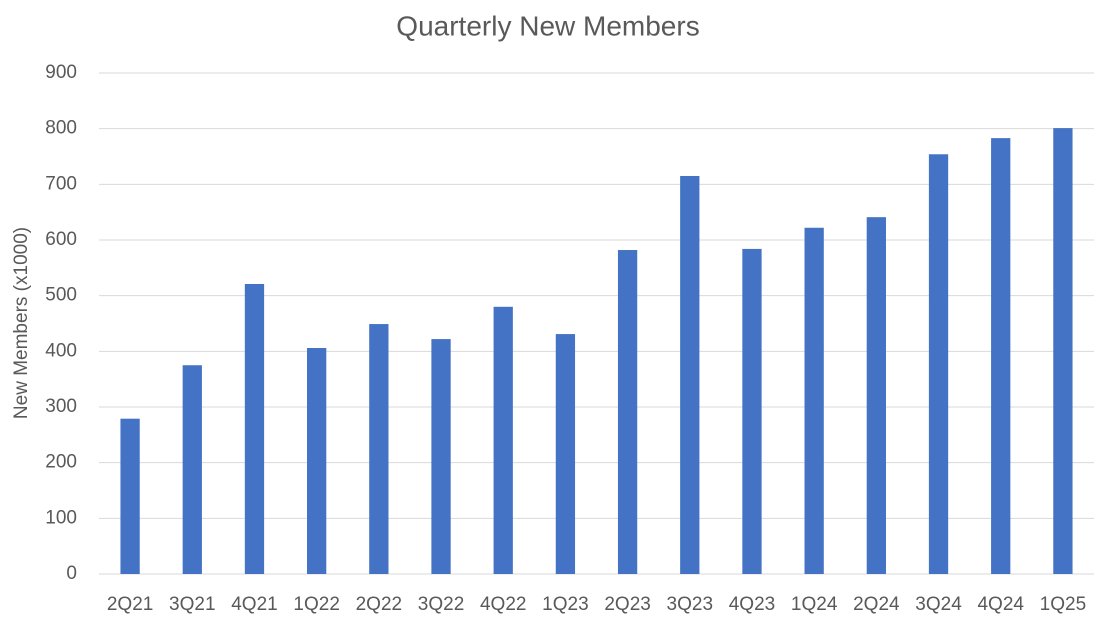 Image resolution: width=1099 pixels, height=624 pixels. Describe the element at coordinates (814, 604) in the screenshot. I see `x-tick-label: 1Q24` at that location.